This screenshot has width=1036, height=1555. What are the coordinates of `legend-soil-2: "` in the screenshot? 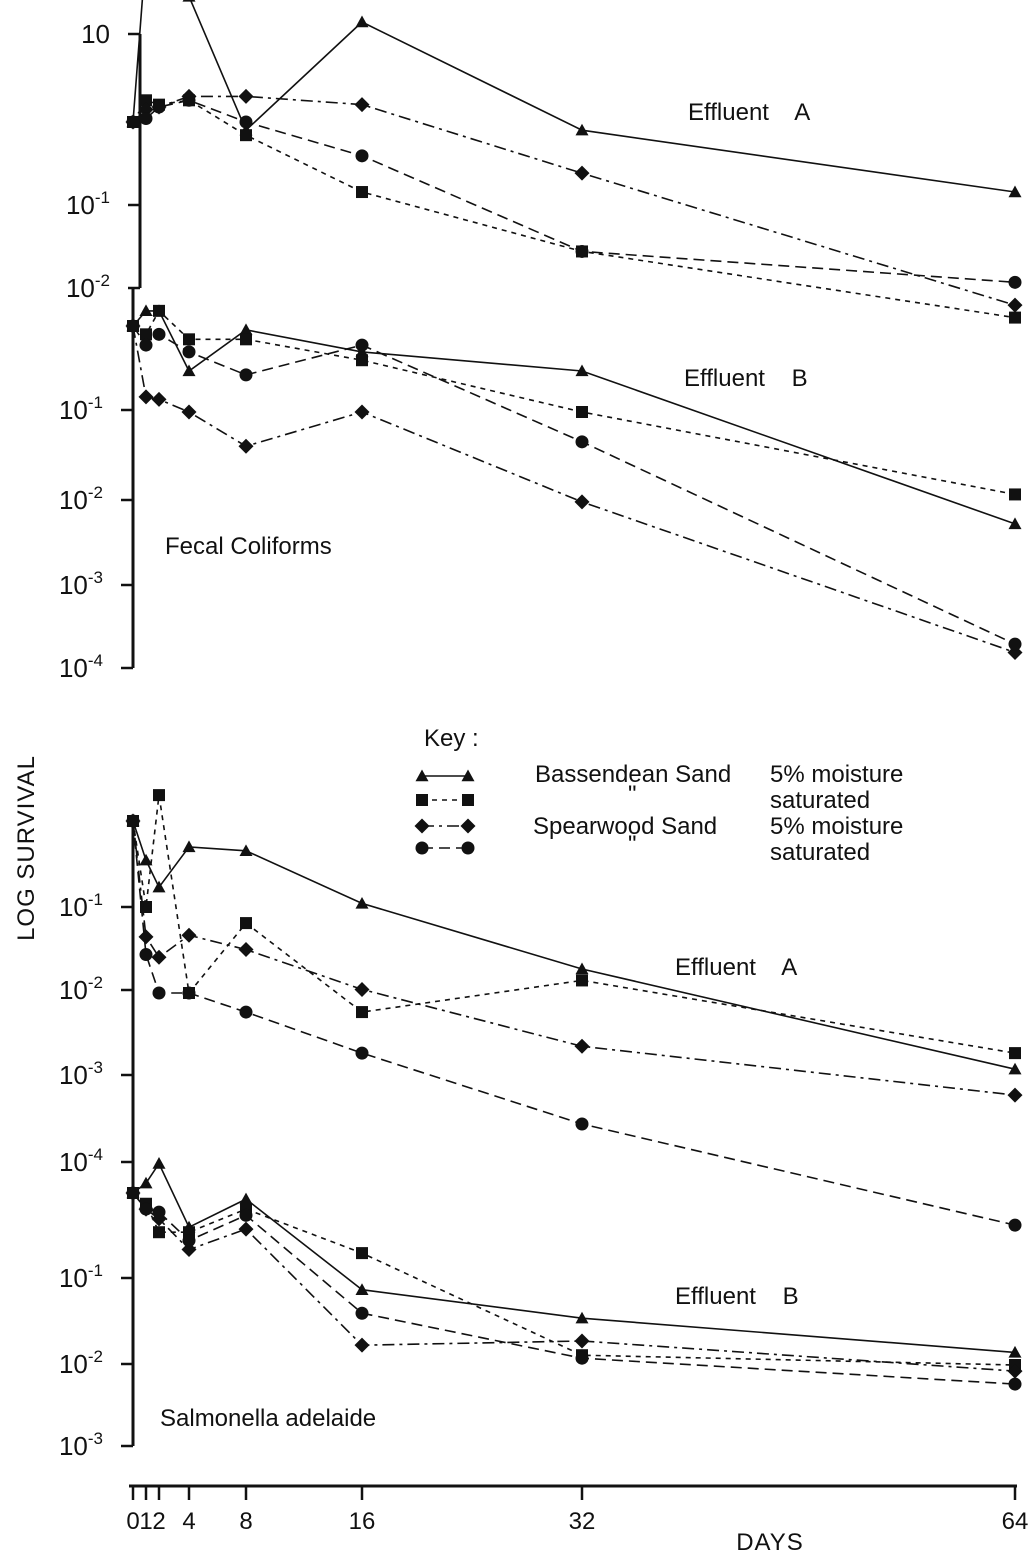 It's located at (632, 794).